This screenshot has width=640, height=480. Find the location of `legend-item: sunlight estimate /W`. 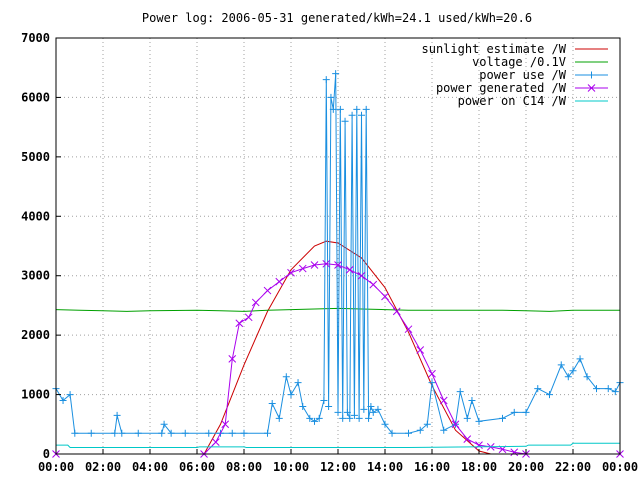

legend-item: sunlight estimate /W is located at coordinates (515, 49).